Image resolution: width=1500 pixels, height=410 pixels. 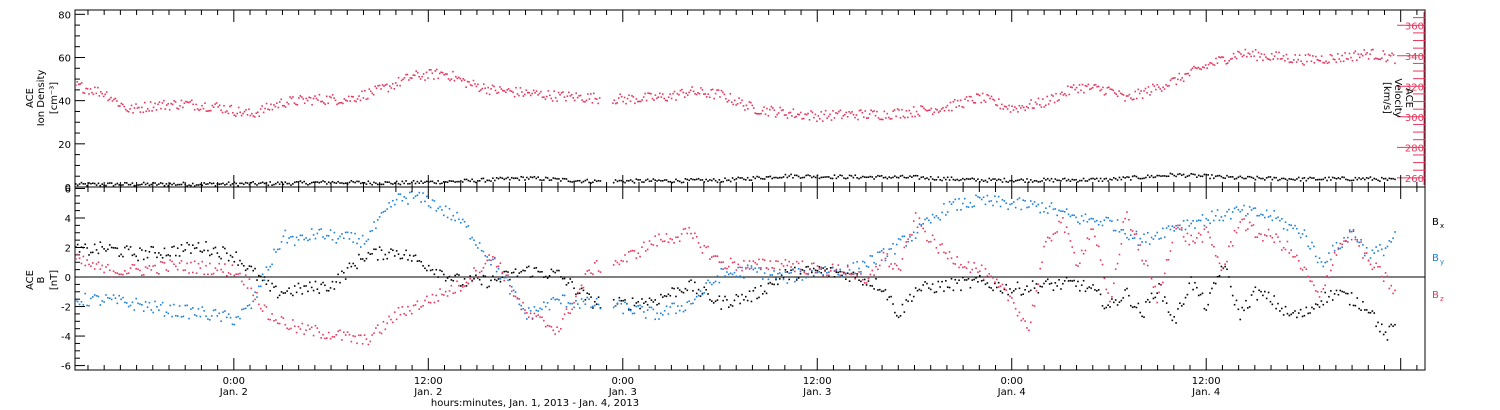 What do you see at coordinates (64, 102) in the screenshot?
I see `density-tick-label: 40` at bounding box center [64, 102].